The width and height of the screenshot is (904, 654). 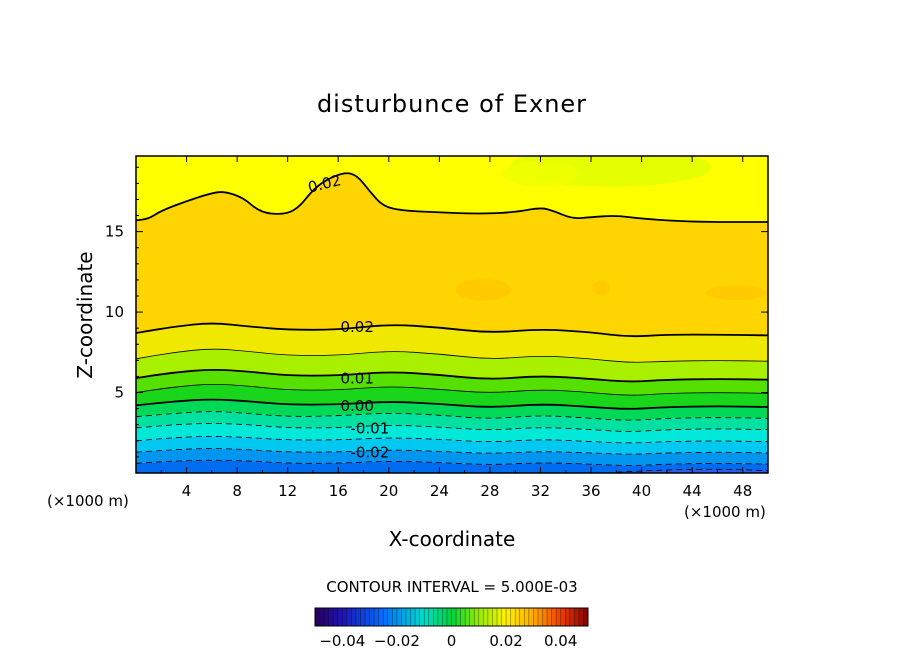 What do you see at coordinates (451, 587) in the screenshot?
I see `contour-interval: CONTOUR INTERVAL = 5.000E-03` at bounding box center [451, 587].